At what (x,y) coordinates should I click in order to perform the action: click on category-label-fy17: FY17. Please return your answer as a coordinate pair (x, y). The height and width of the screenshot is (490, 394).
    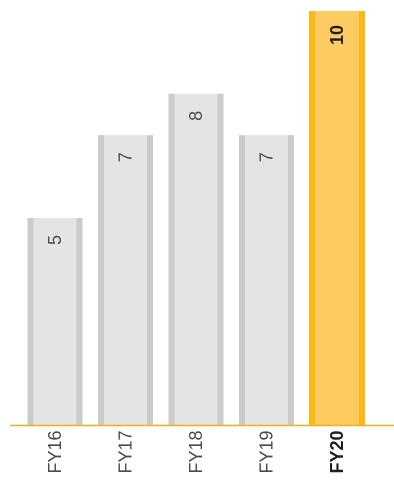
    Looking at the image, I should click on (126, 451).